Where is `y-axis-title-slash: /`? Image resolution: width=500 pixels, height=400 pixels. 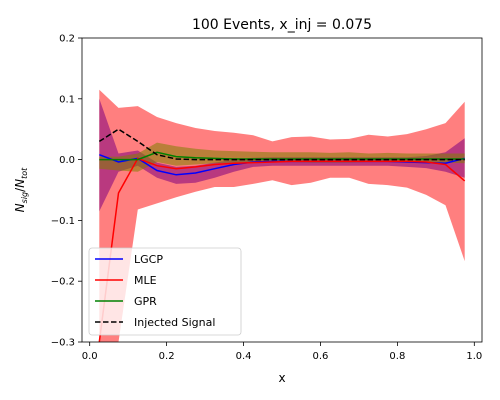 y-axis-title-slash: / is located at coordinates (20, 189).